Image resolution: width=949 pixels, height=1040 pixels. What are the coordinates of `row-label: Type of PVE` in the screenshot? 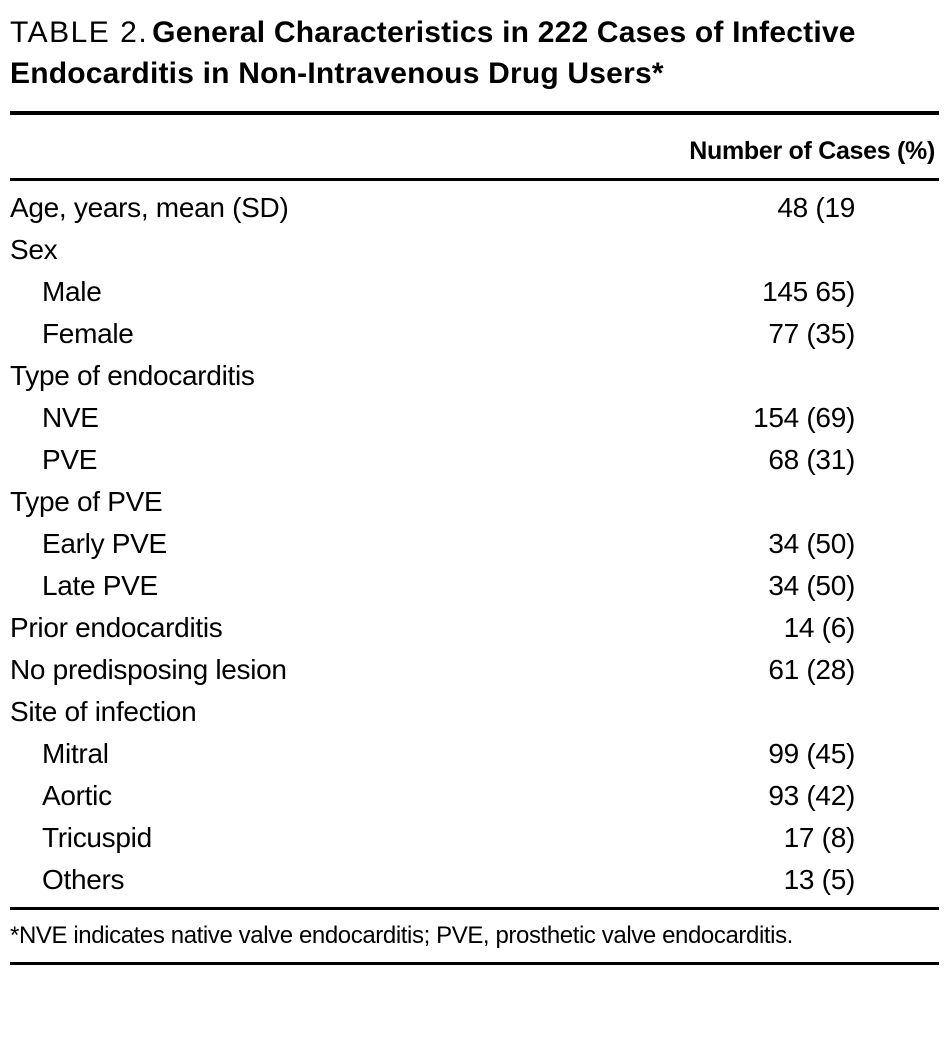 It's located at (86, 501).